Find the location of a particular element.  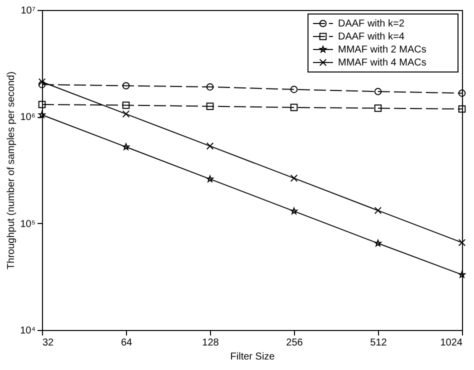

legend-label: DAAF with k=2 is located at coordinates (371, 24).